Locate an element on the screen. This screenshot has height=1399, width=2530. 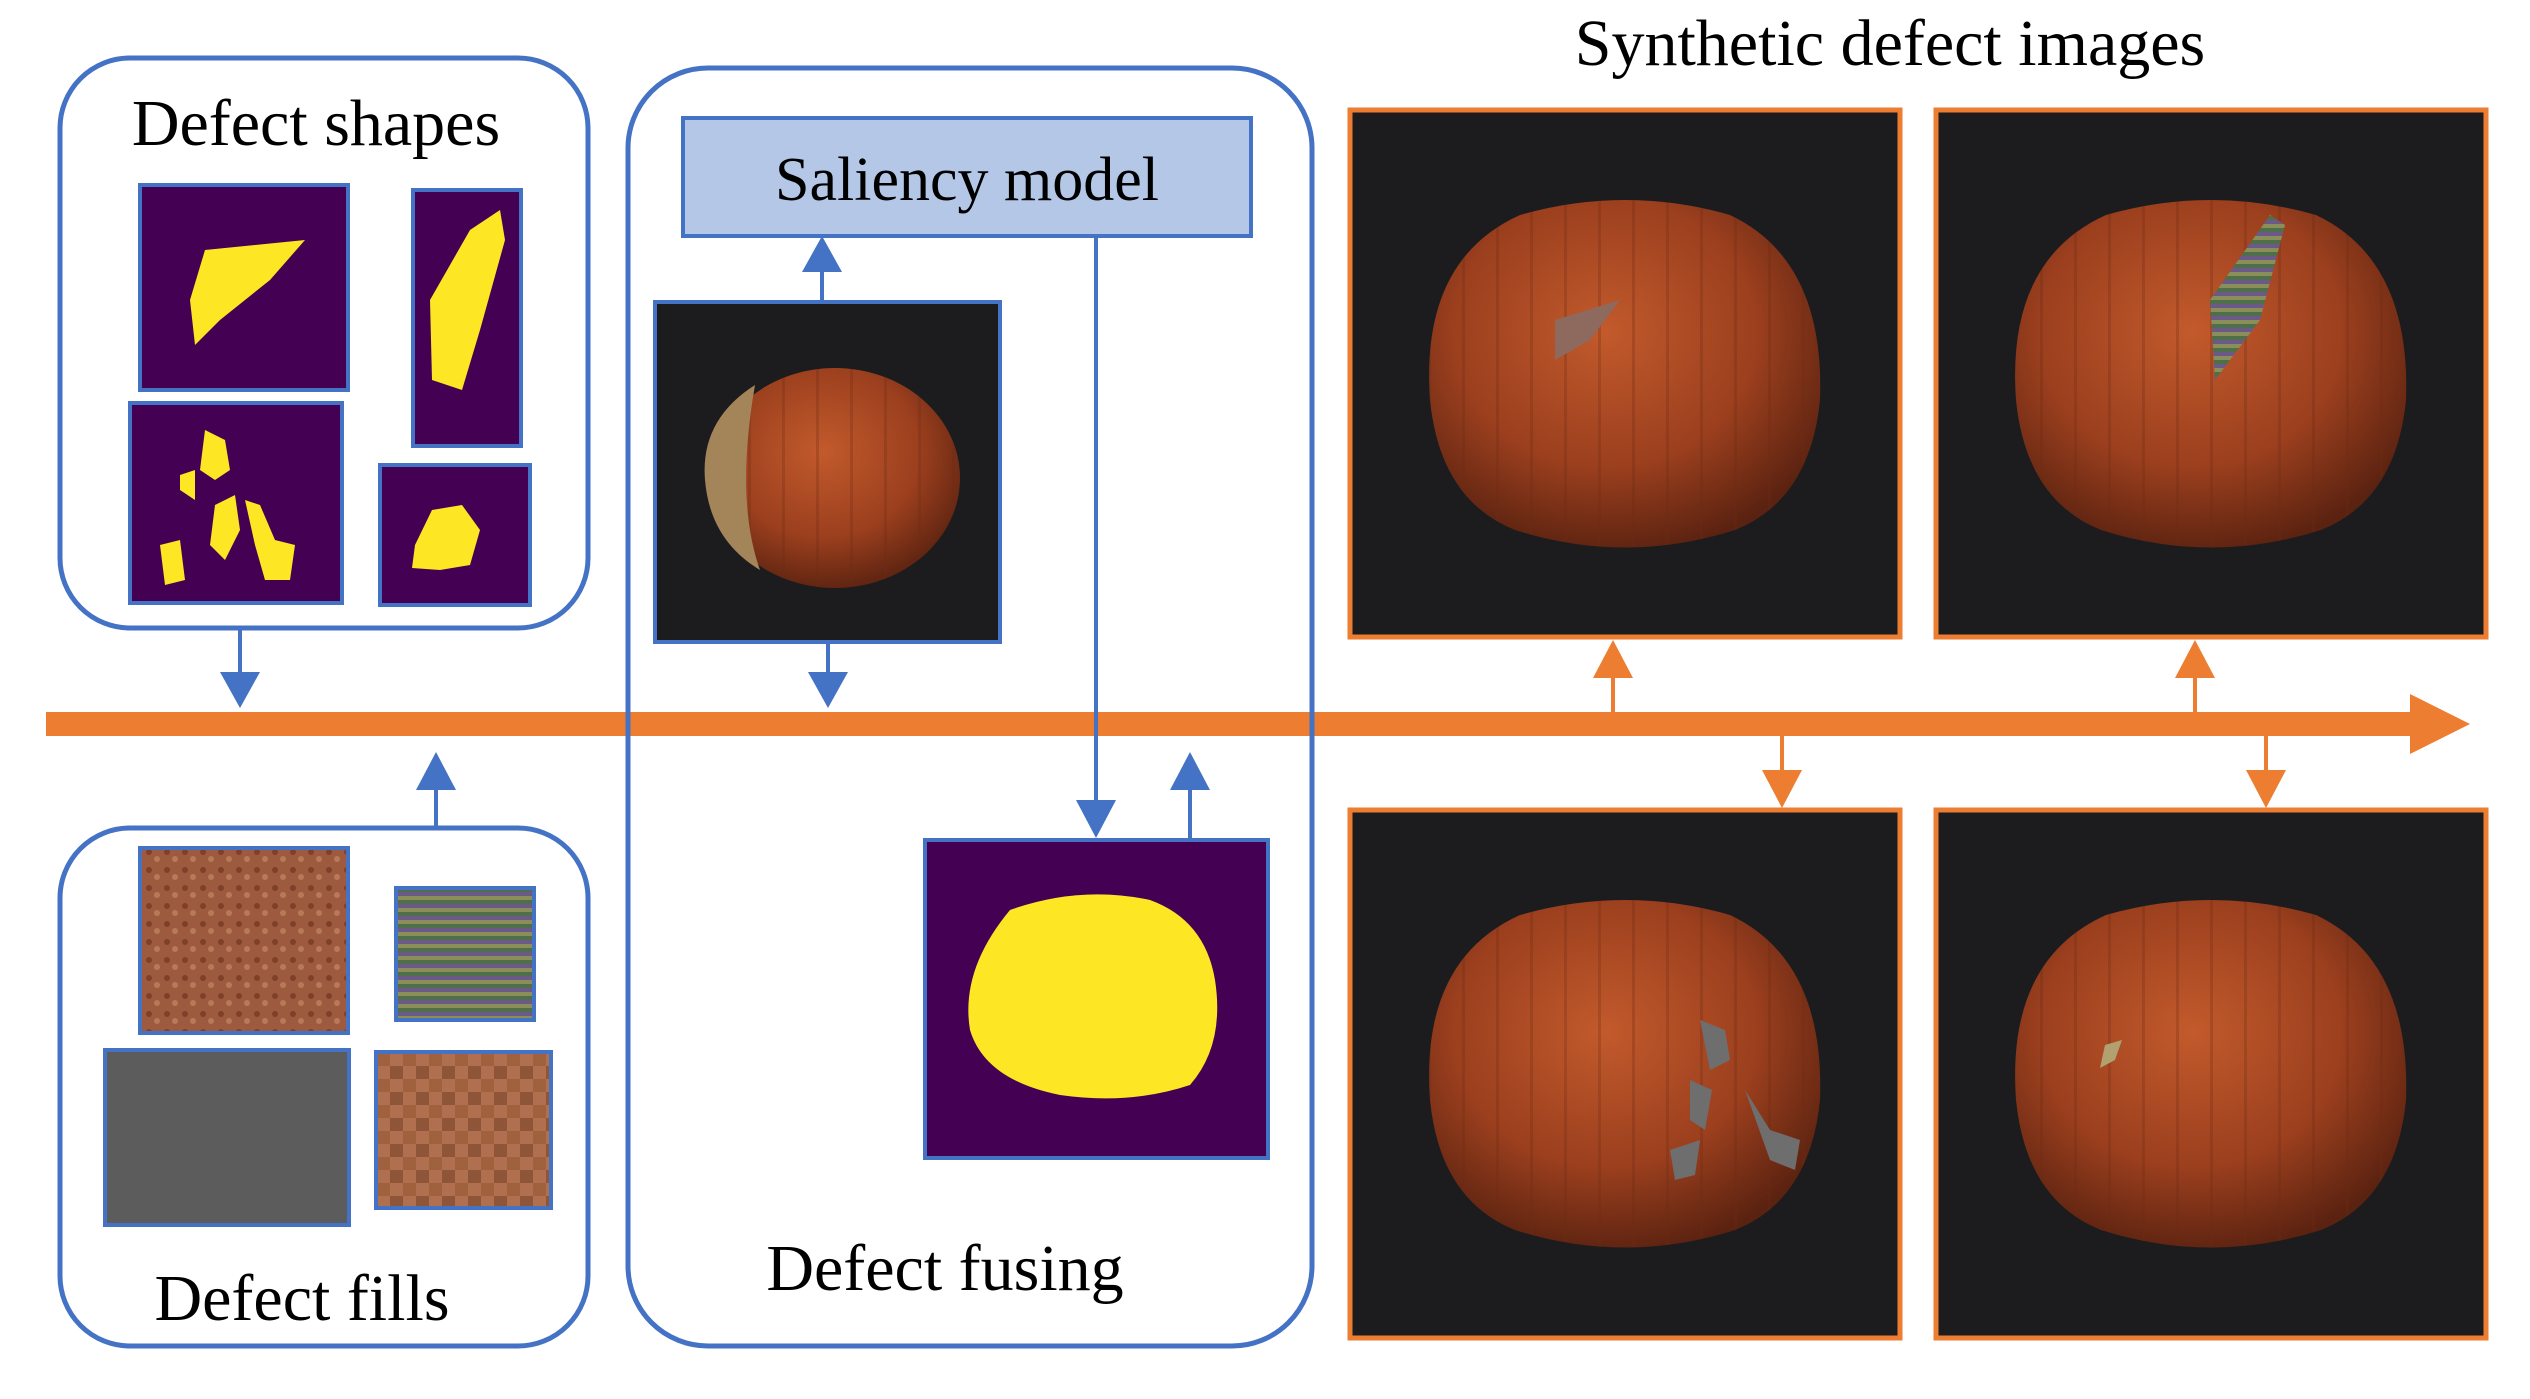
photo-to-timeline-arrow is located at coordinates (828, 690).